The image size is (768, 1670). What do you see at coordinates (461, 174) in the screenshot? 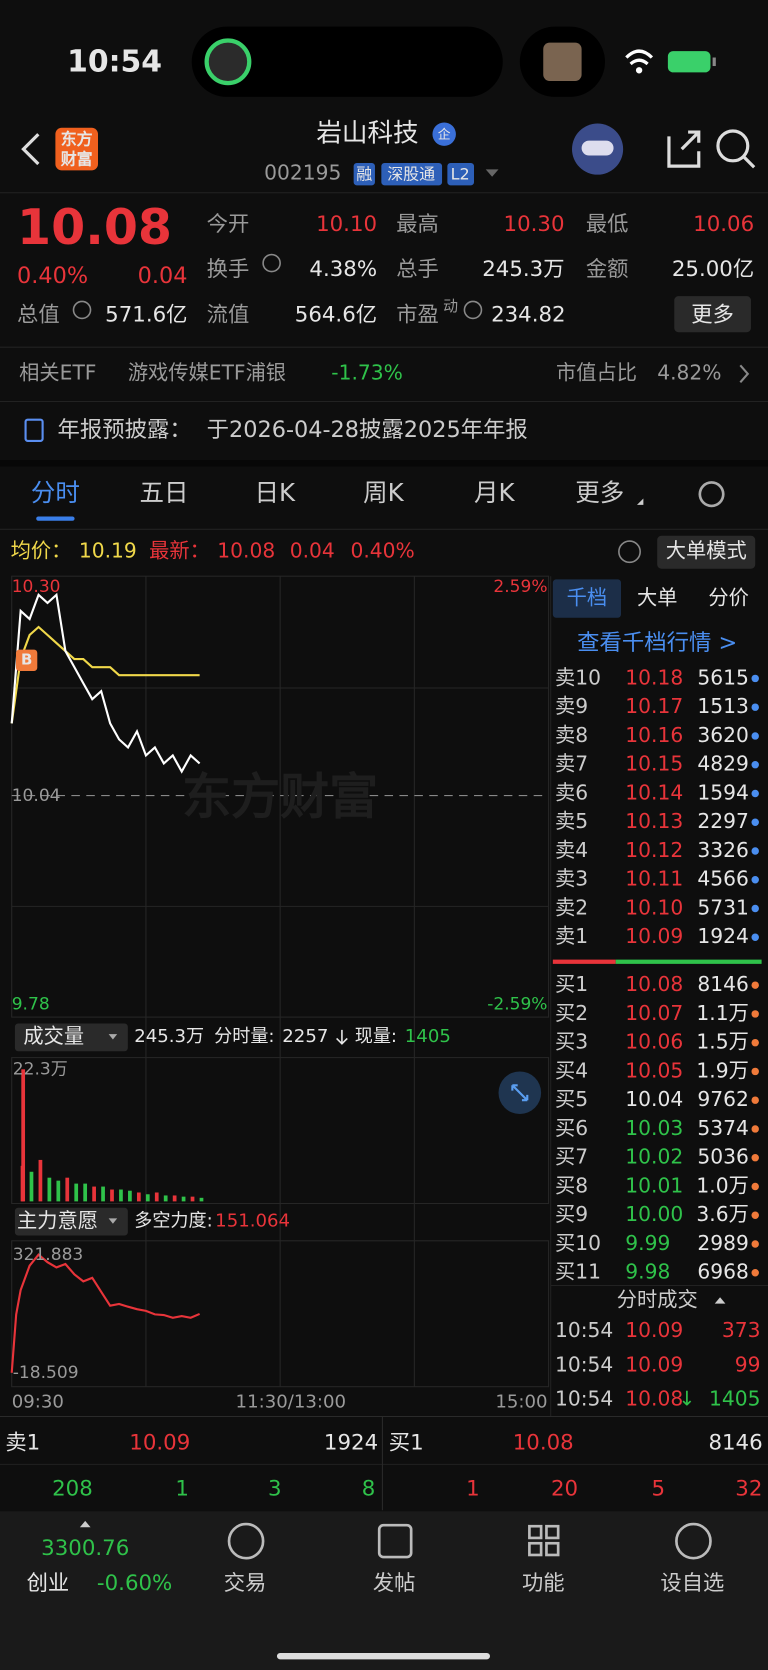
I see `tag-box` at bounding box center [461, 174].